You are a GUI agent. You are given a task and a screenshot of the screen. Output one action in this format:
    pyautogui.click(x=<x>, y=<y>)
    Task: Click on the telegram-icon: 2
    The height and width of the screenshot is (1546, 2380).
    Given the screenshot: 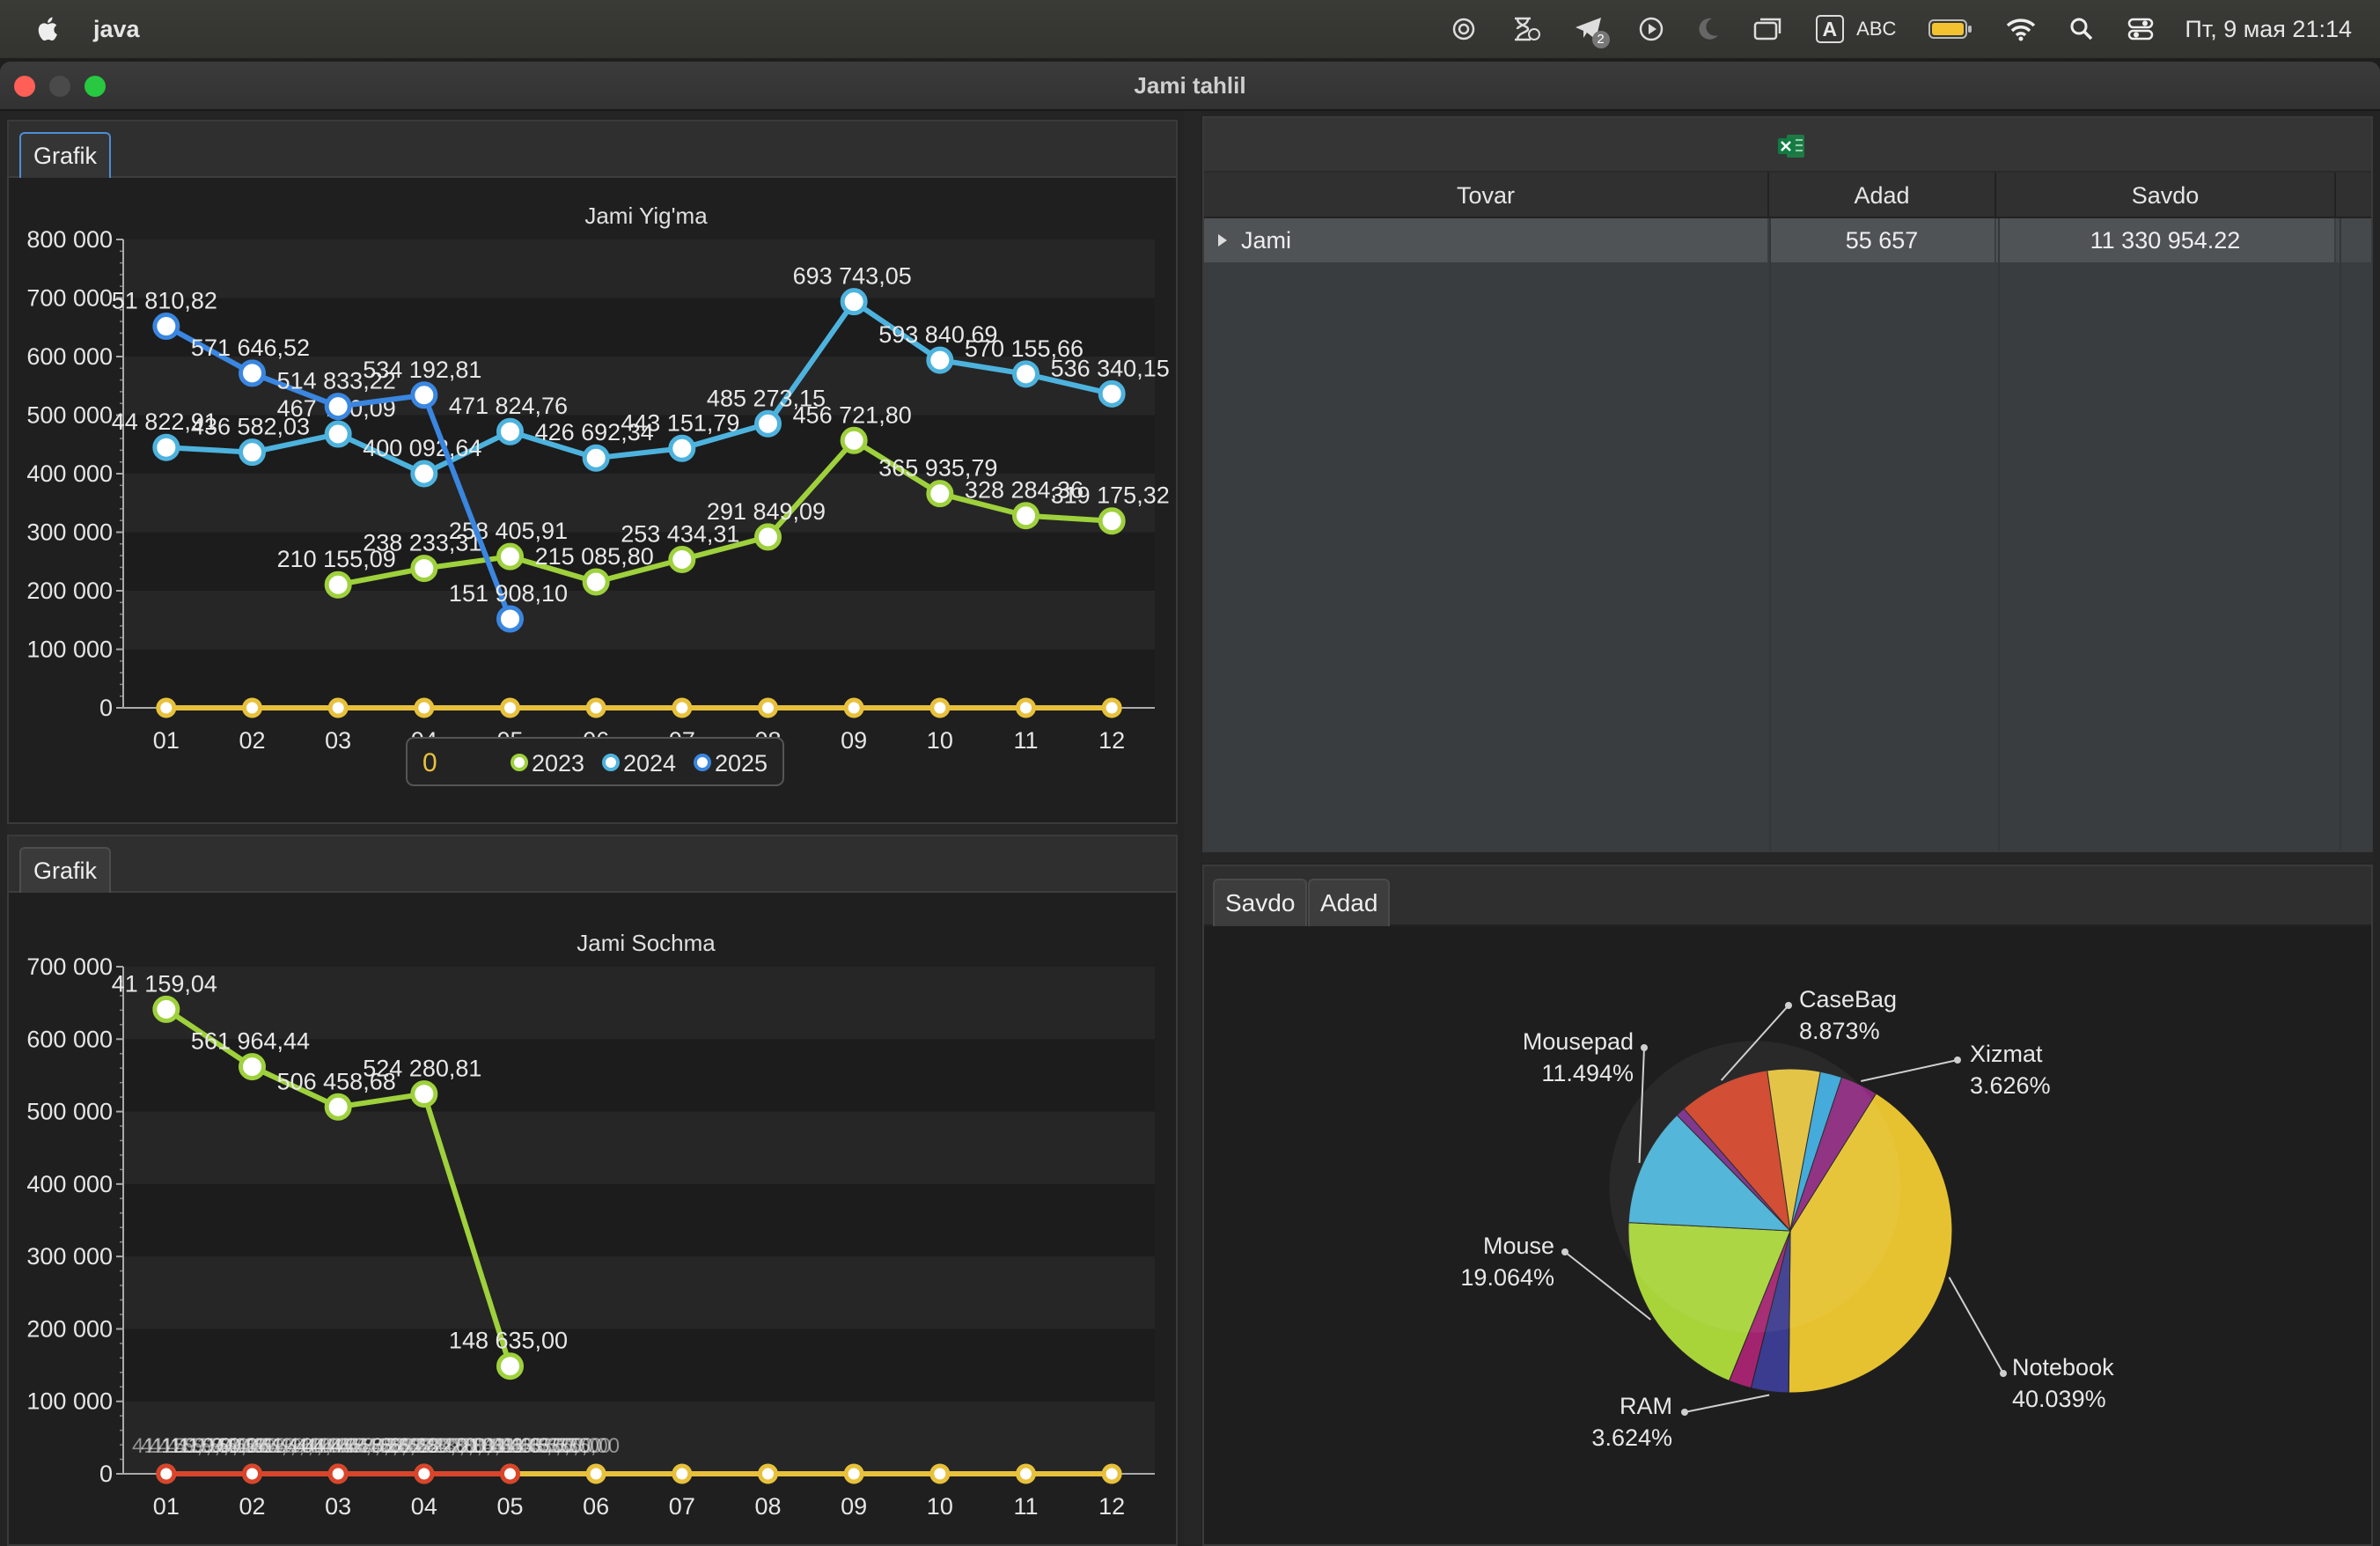 What is the action you would take?
    pyautogui.click(x=1591, y=31)
    